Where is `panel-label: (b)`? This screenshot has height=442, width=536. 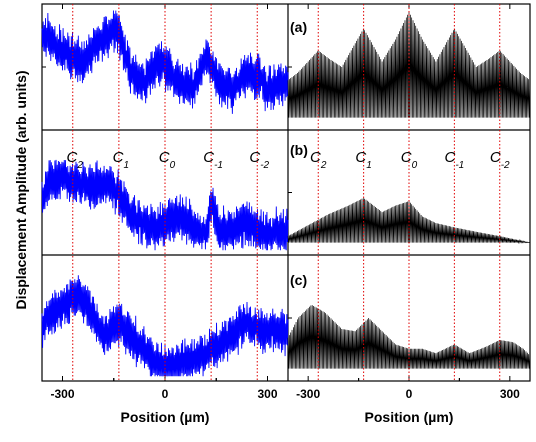
panel-label: (b) is located at coordinates (299, 150).